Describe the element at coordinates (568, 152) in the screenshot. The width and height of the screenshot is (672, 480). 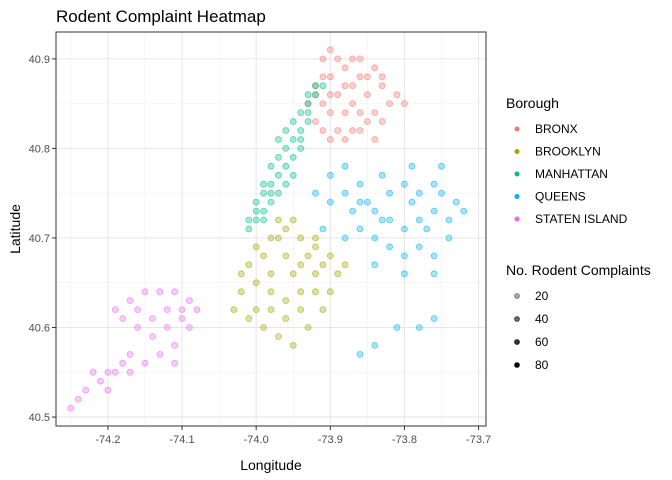
I see `legend-label: BROOKLYN` at that location.